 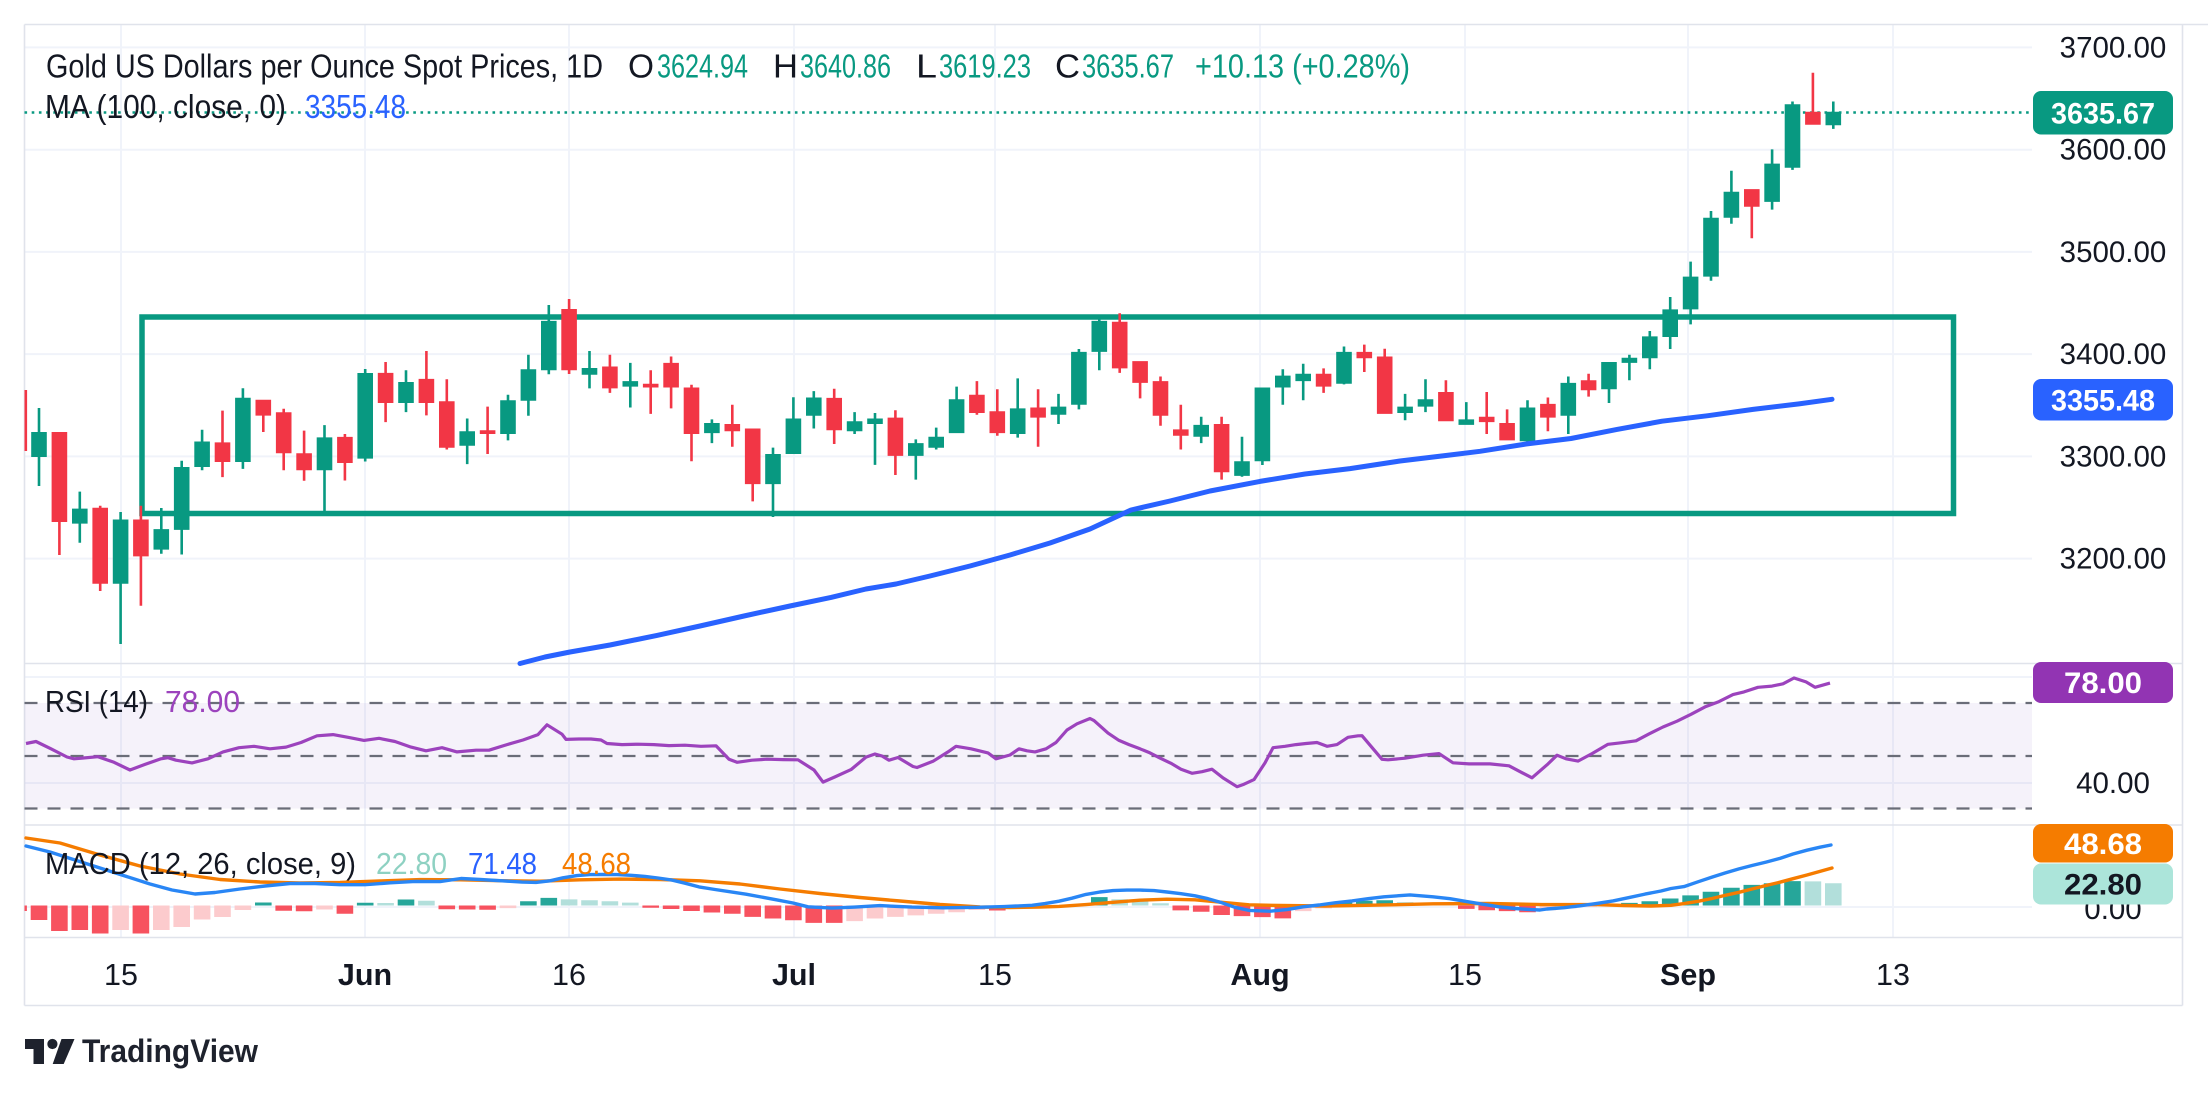 I want to click on svg-text: 3500.00, so click(x=2113, y=252).